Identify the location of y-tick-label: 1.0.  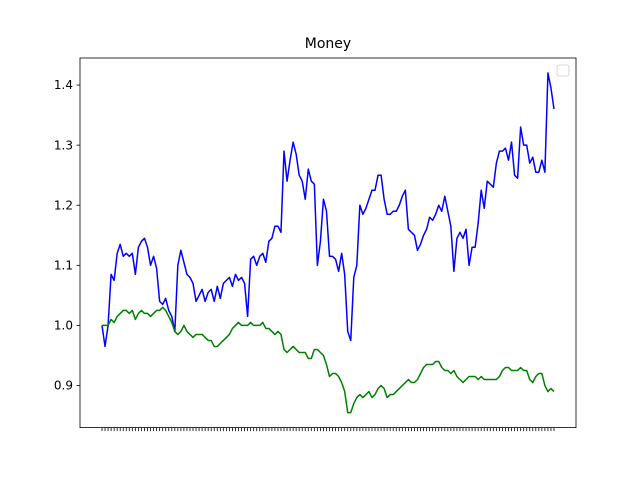
(63, 326).